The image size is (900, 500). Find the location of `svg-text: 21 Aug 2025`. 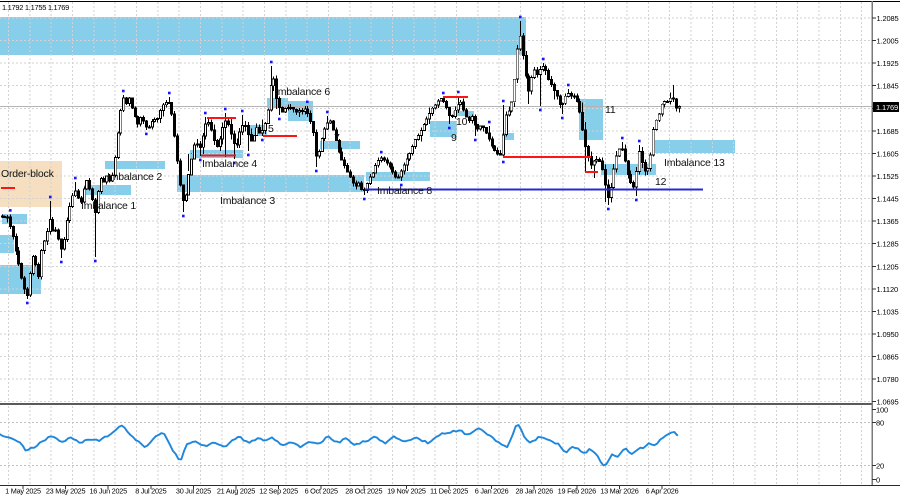

svg-text: 21 Aug 2025 is located at coordinates (236, 491).